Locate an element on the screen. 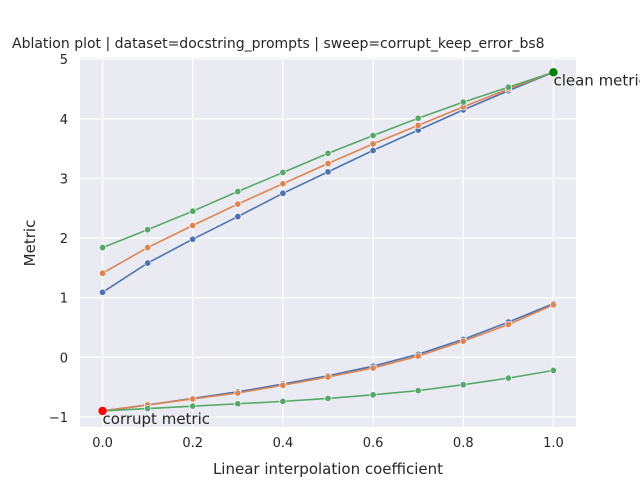 The height and width of the screenshot is (480, 640). y-axis-label: Metric is located at coordinates (30, 243).